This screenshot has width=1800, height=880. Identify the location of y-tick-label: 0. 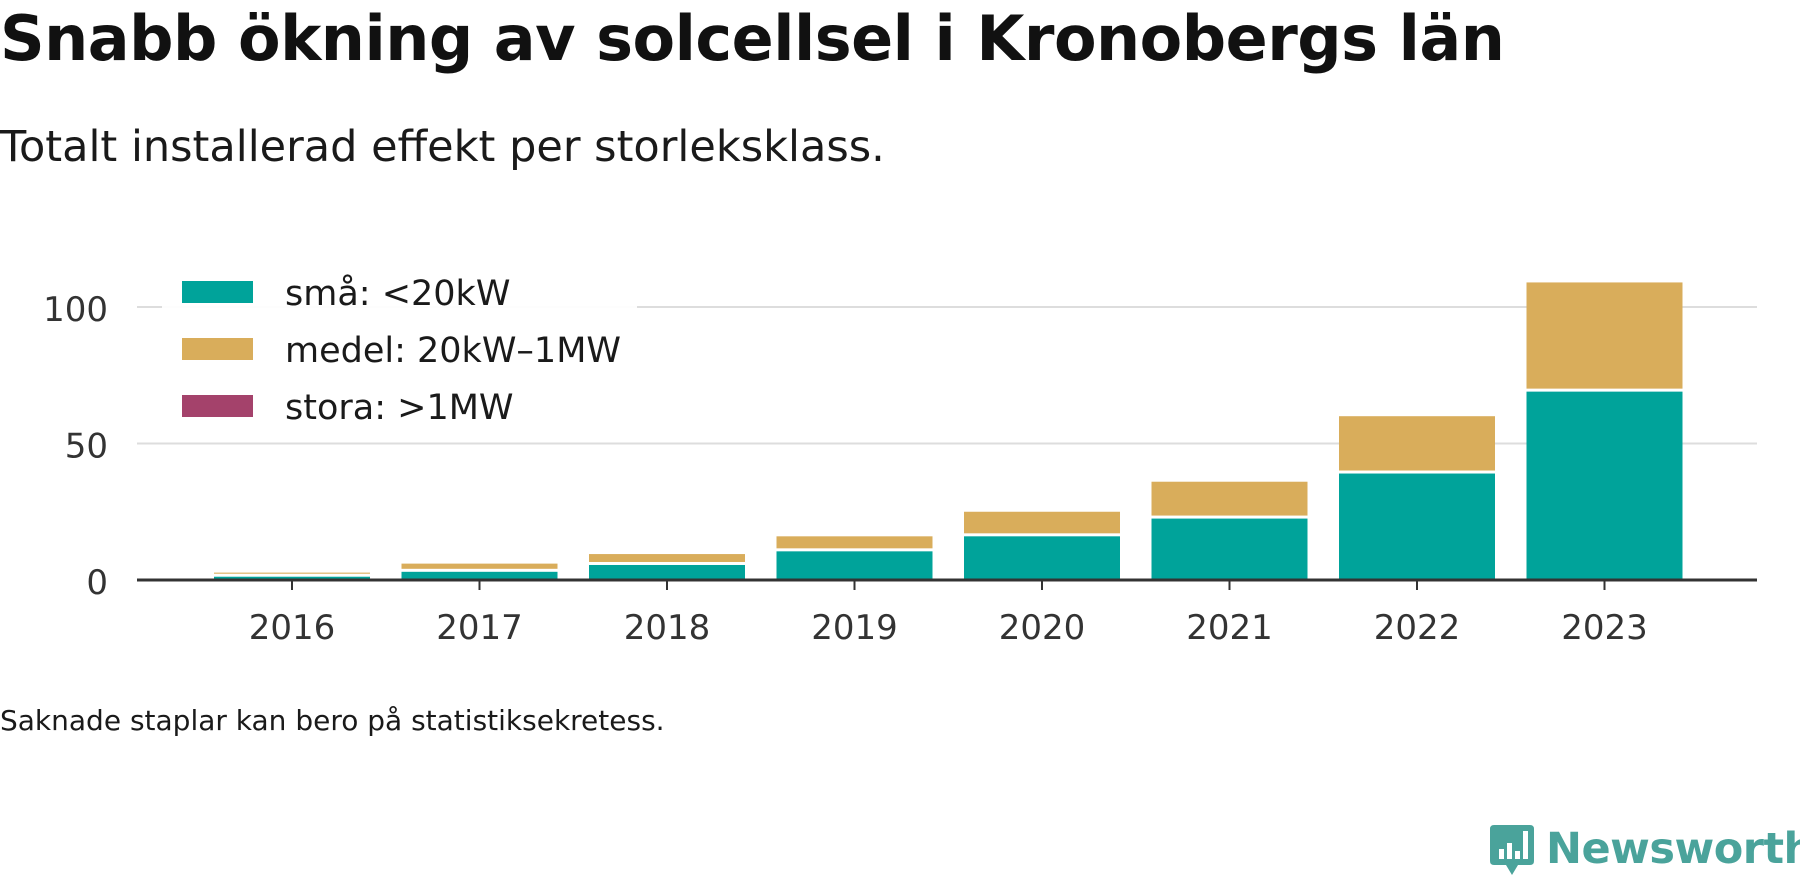
(97, 583).